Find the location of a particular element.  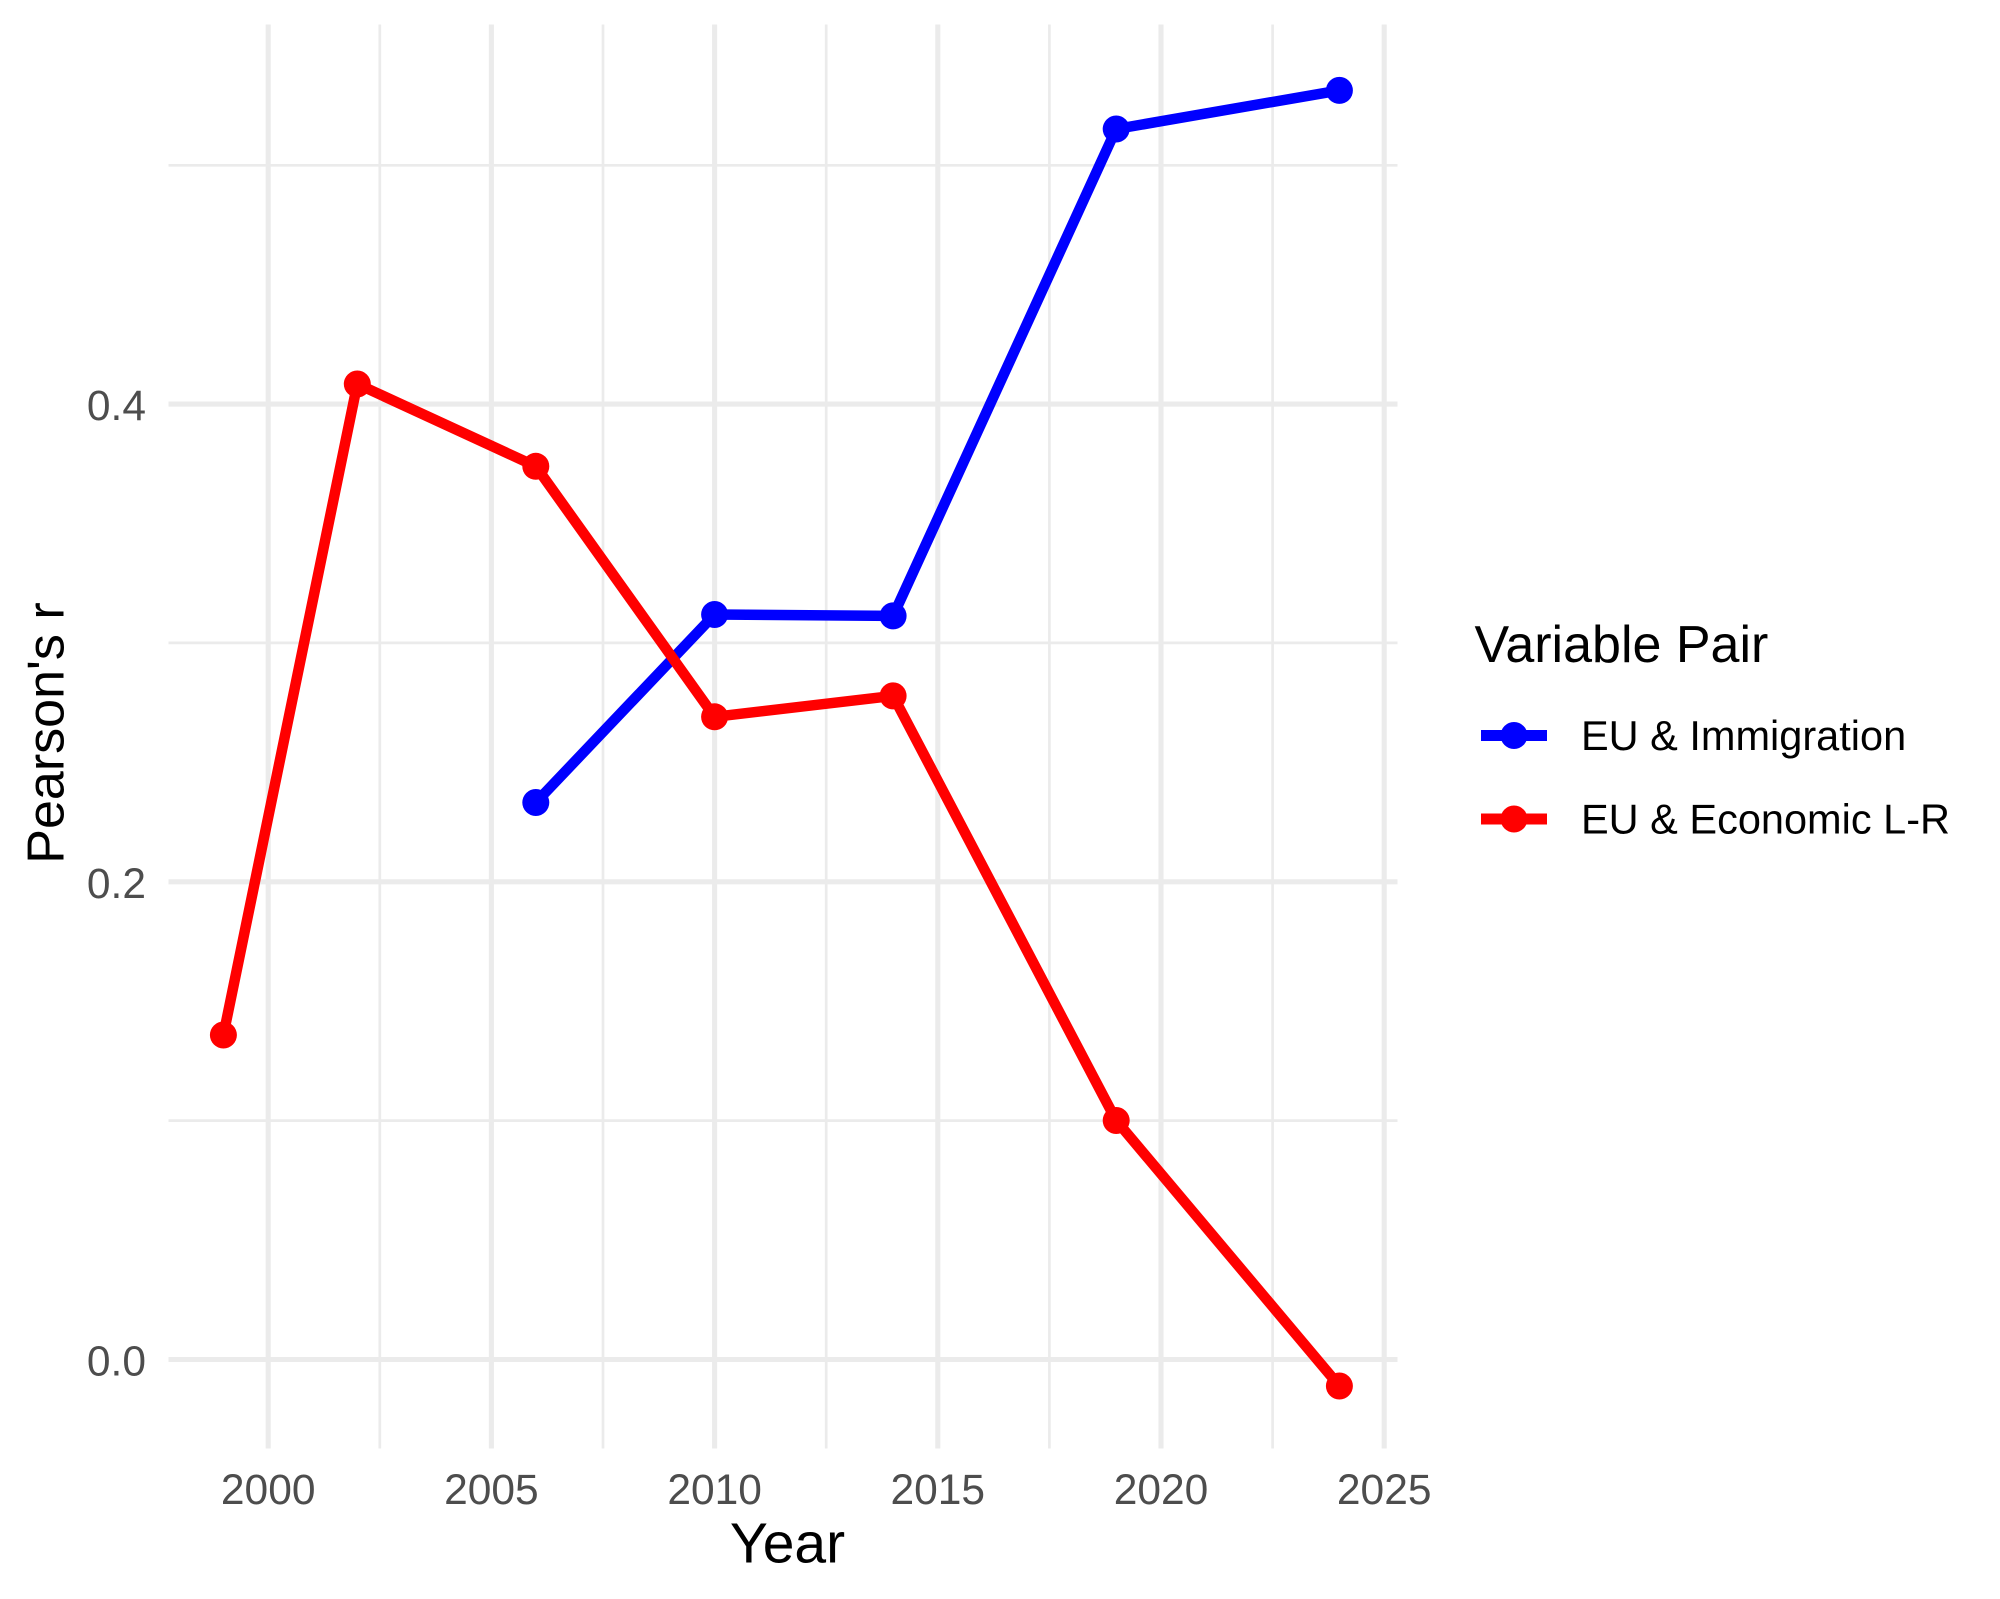

svg-text: 2010 is located at coordinates (714, 1490).